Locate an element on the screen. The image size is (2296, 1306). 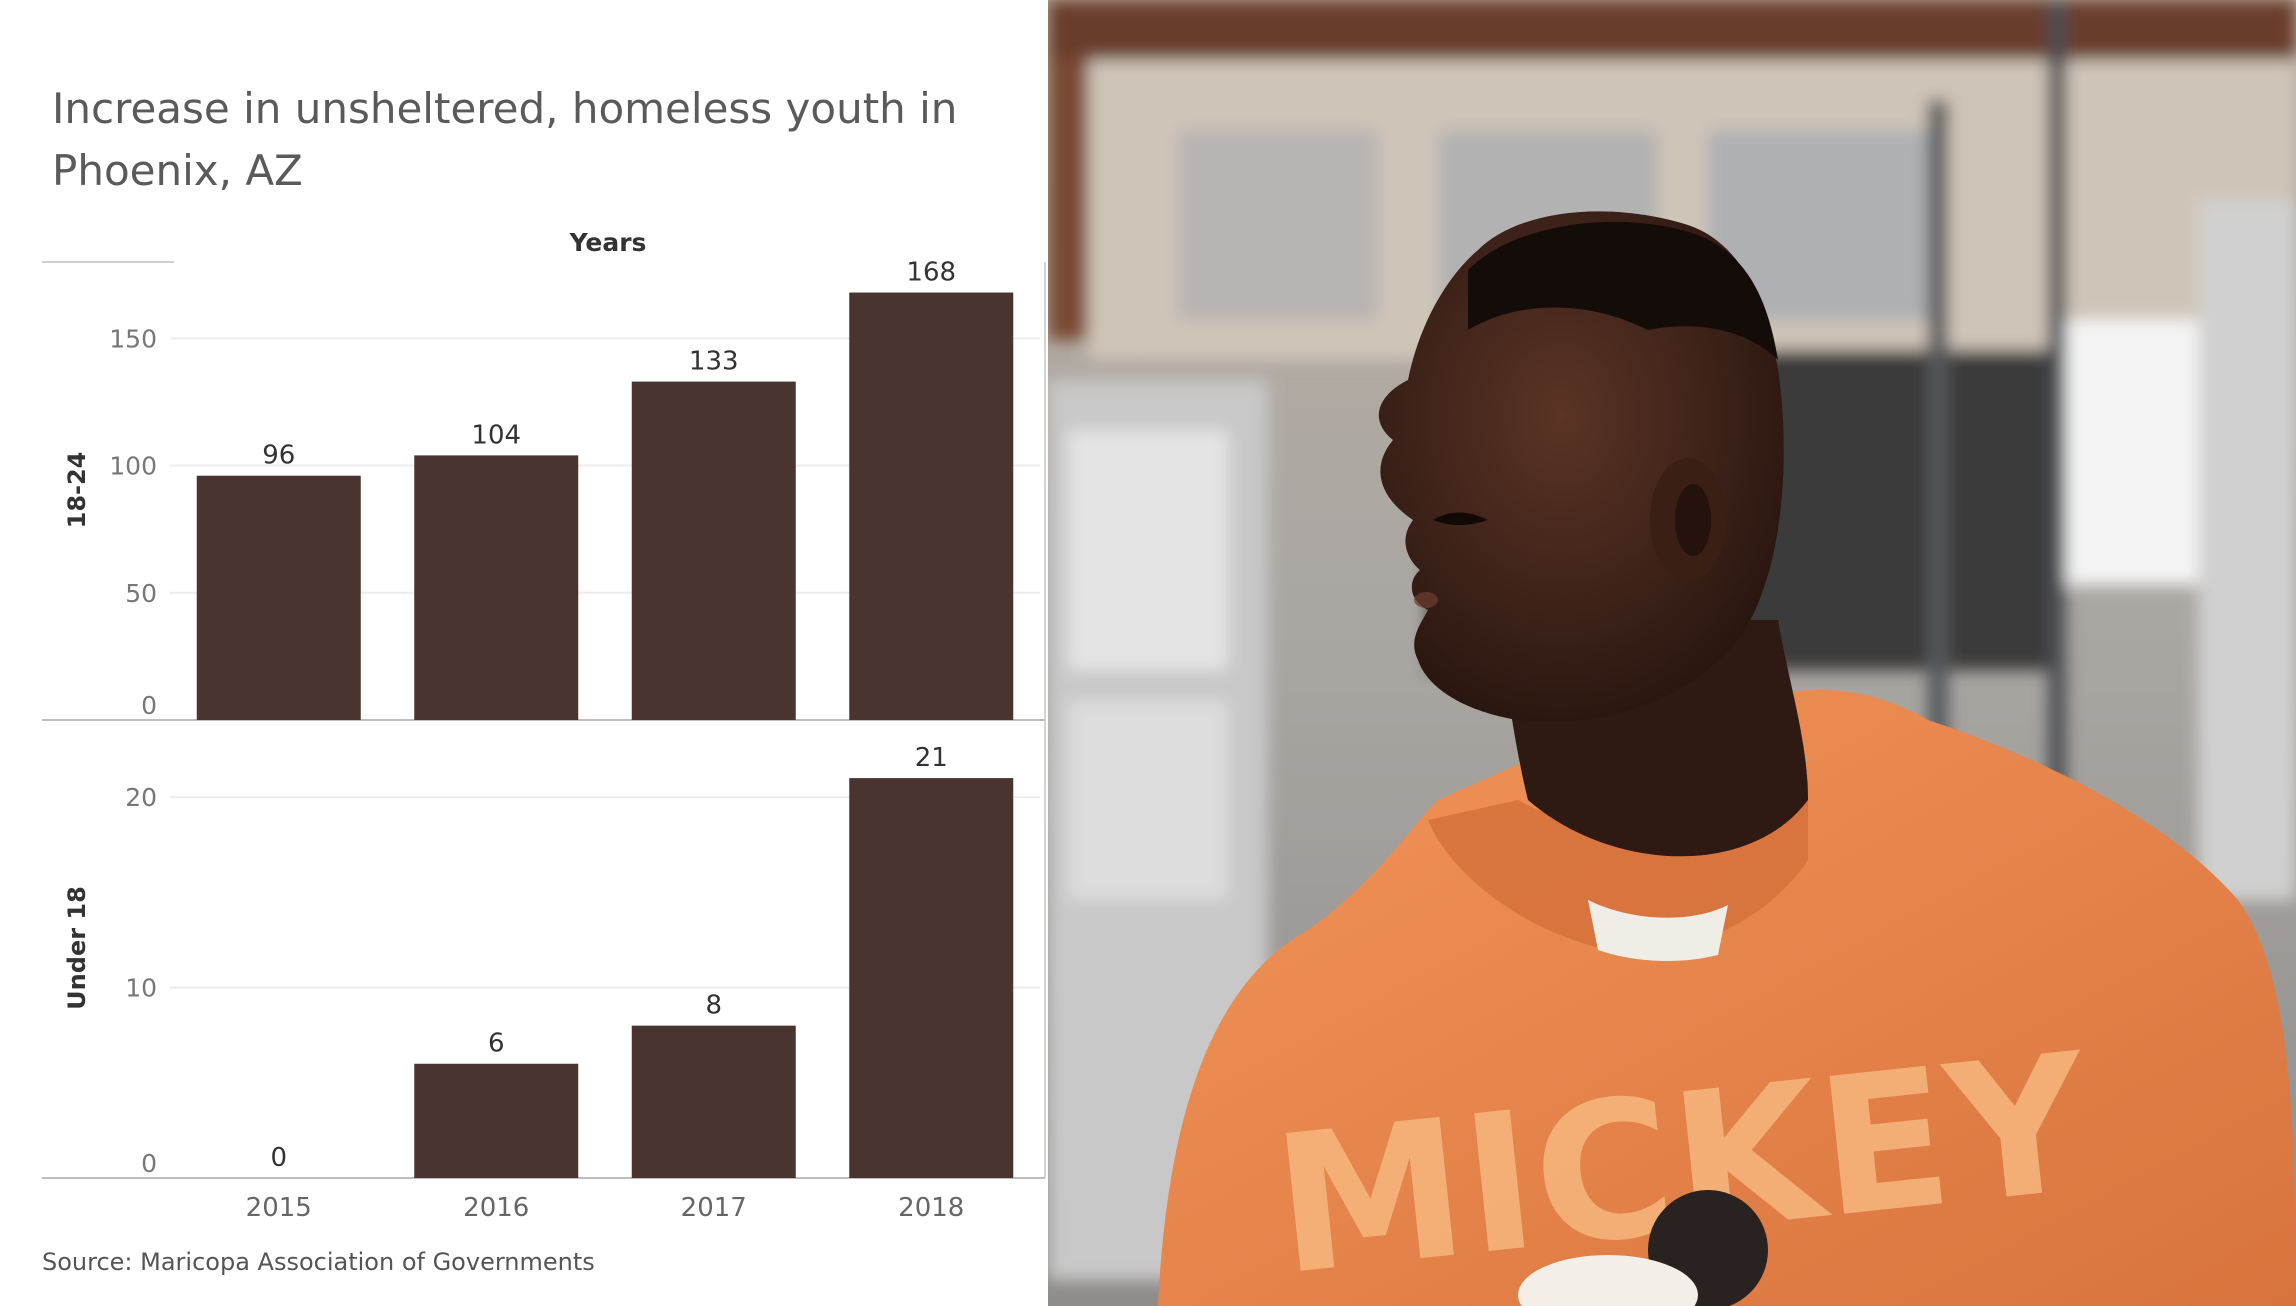
x-tick-label: 2016 is located at coordinates (496, 1208).